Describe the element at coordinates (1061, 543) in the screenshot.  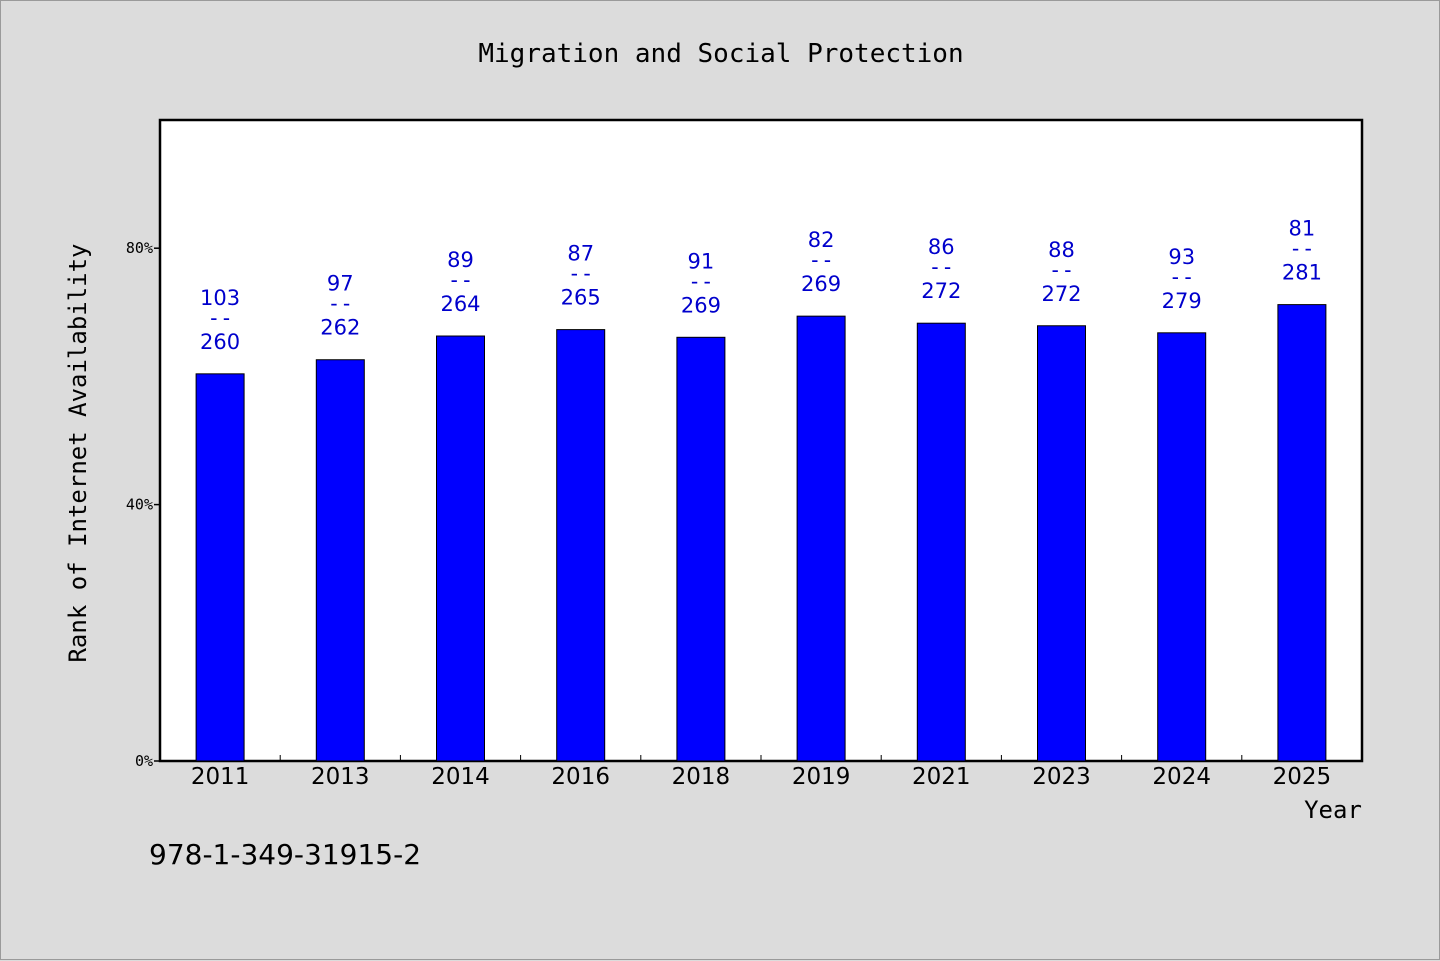
I see `bar-2023` at that location.